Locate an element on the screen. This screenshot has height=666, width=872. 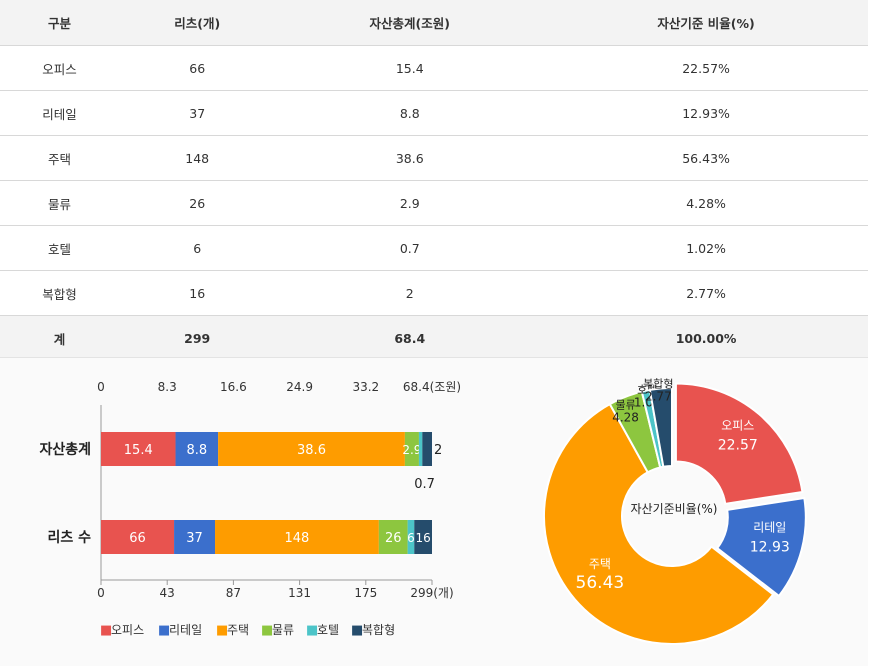
total-cell: 299 is located at coordinates (197, 338).